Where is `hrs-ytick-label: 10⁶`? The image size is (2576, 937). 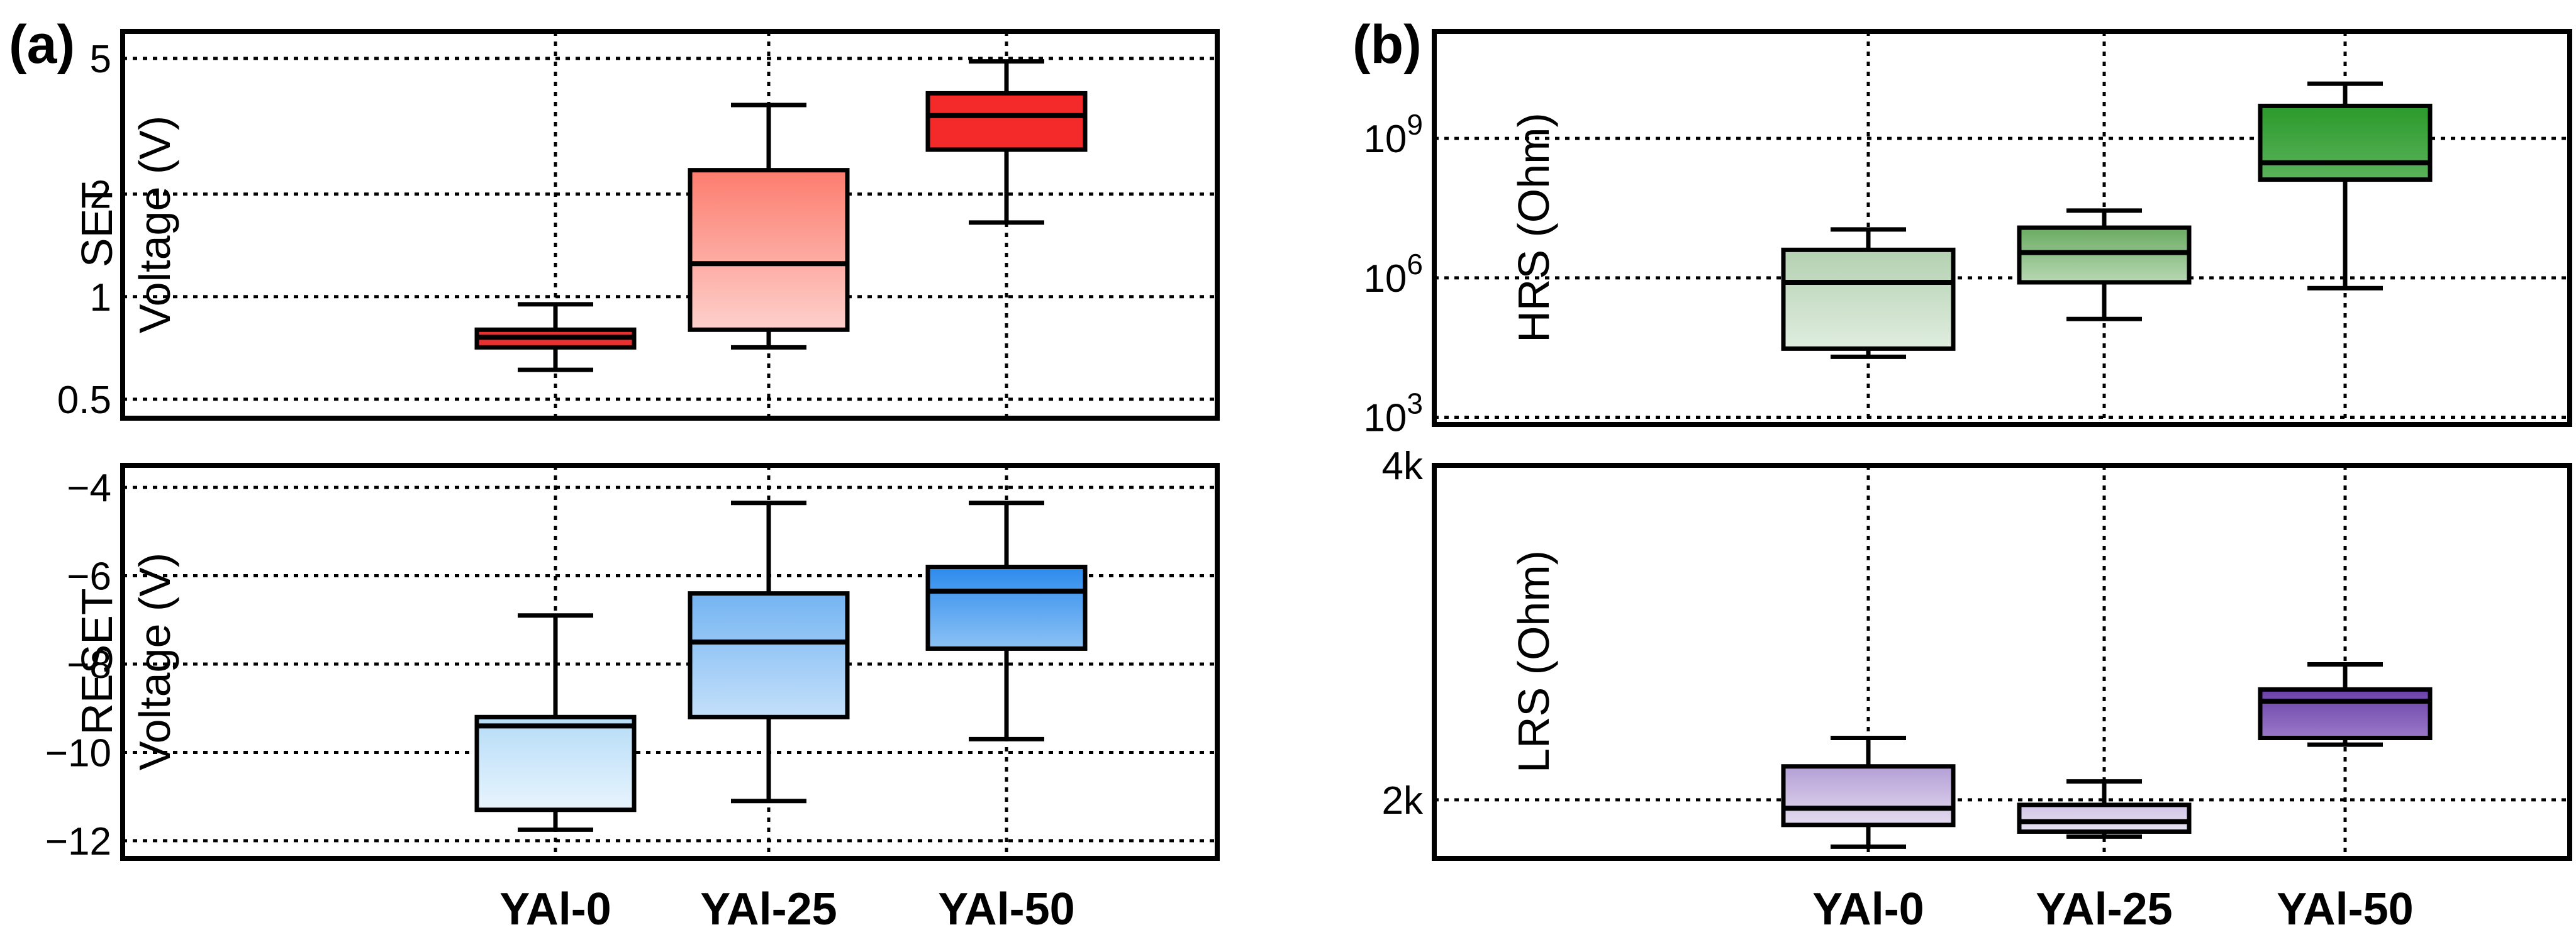 hrs-ytick-label: 10⁶ is located at coordinates (1393, 274).